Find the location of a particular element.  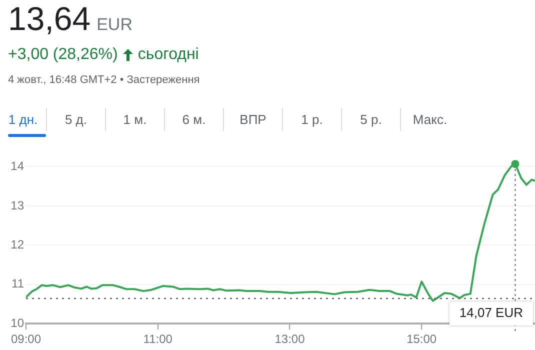

text: 1 р. is located at coordinates (311, 119).